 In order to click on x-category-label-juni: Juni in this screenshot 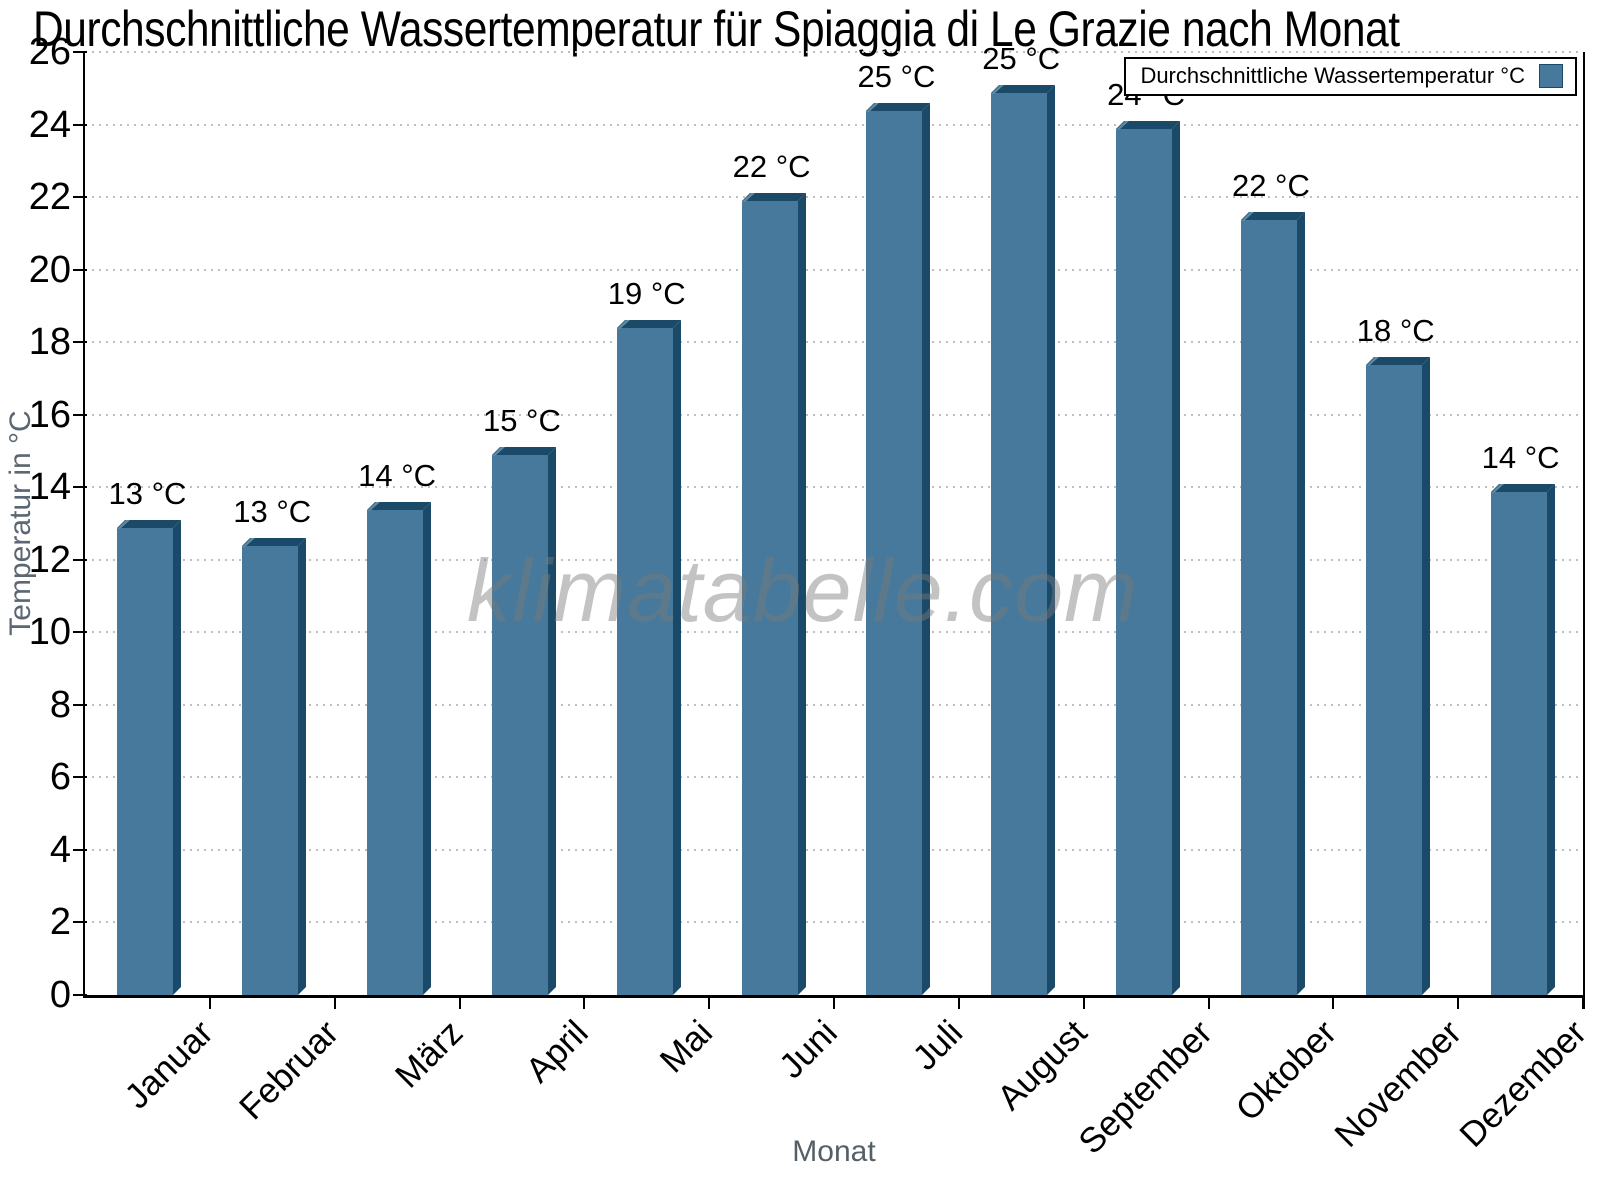, I will do `click(809, 1049)`.